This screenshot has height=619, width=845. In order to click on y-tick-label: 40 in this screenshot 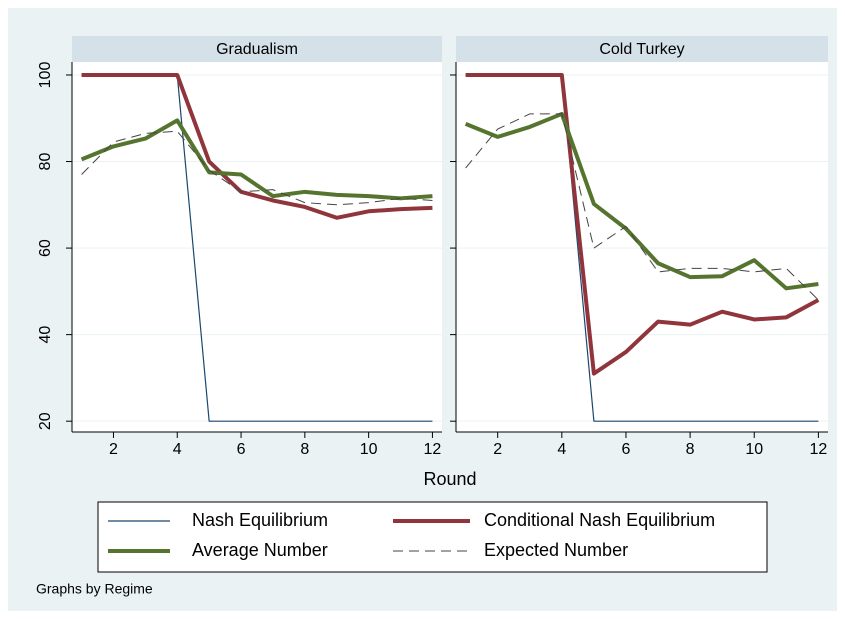, I will do `click(45, 335)`.